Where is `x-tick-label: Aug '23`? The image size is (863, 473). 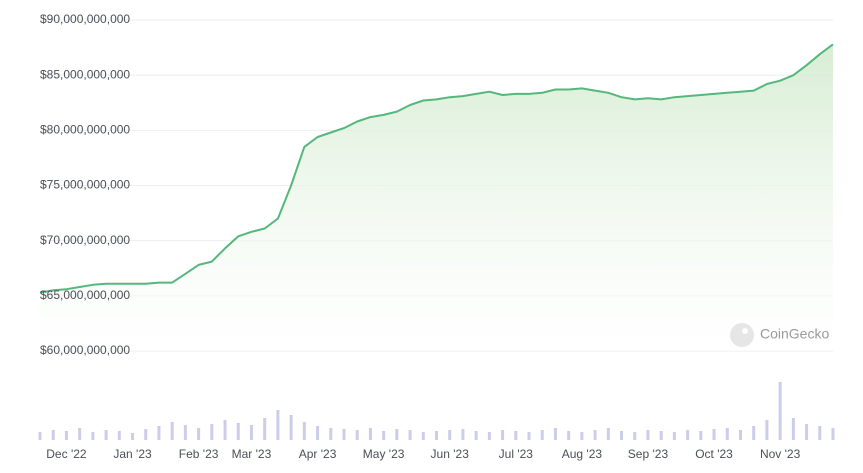 x-tick-label: Aug '23 is located at coordinates (582, 454).